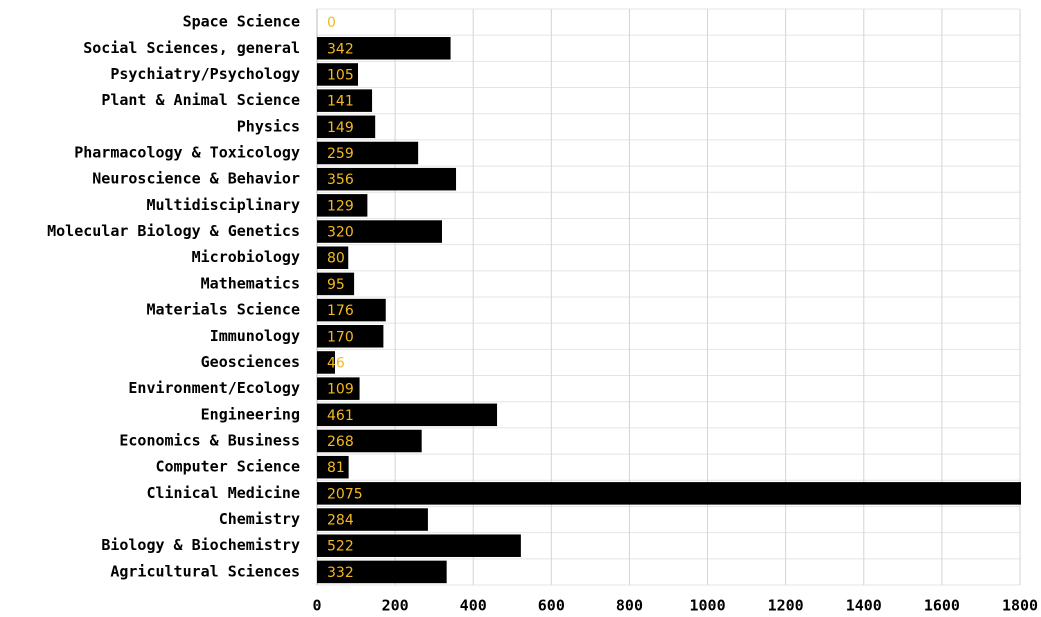  I want to click on y-tick-label: Physics, so click(268, 126).